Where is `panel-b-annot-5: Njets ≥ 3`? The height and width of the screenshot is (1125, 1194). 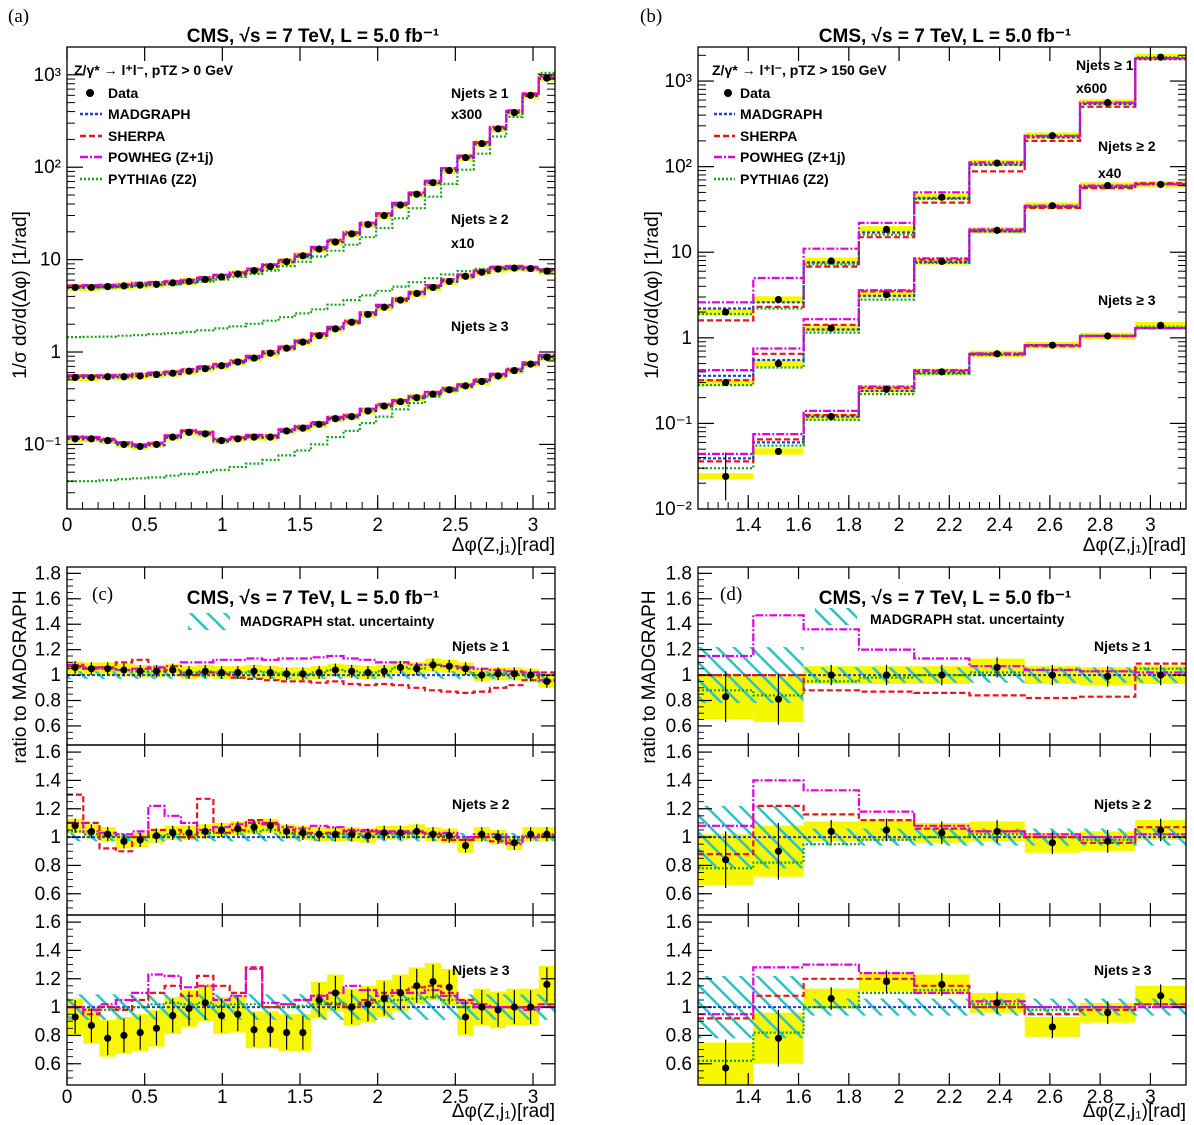 panel-b-annot-5: Njets ≥ 3 is located at coordinates (1127, 300).